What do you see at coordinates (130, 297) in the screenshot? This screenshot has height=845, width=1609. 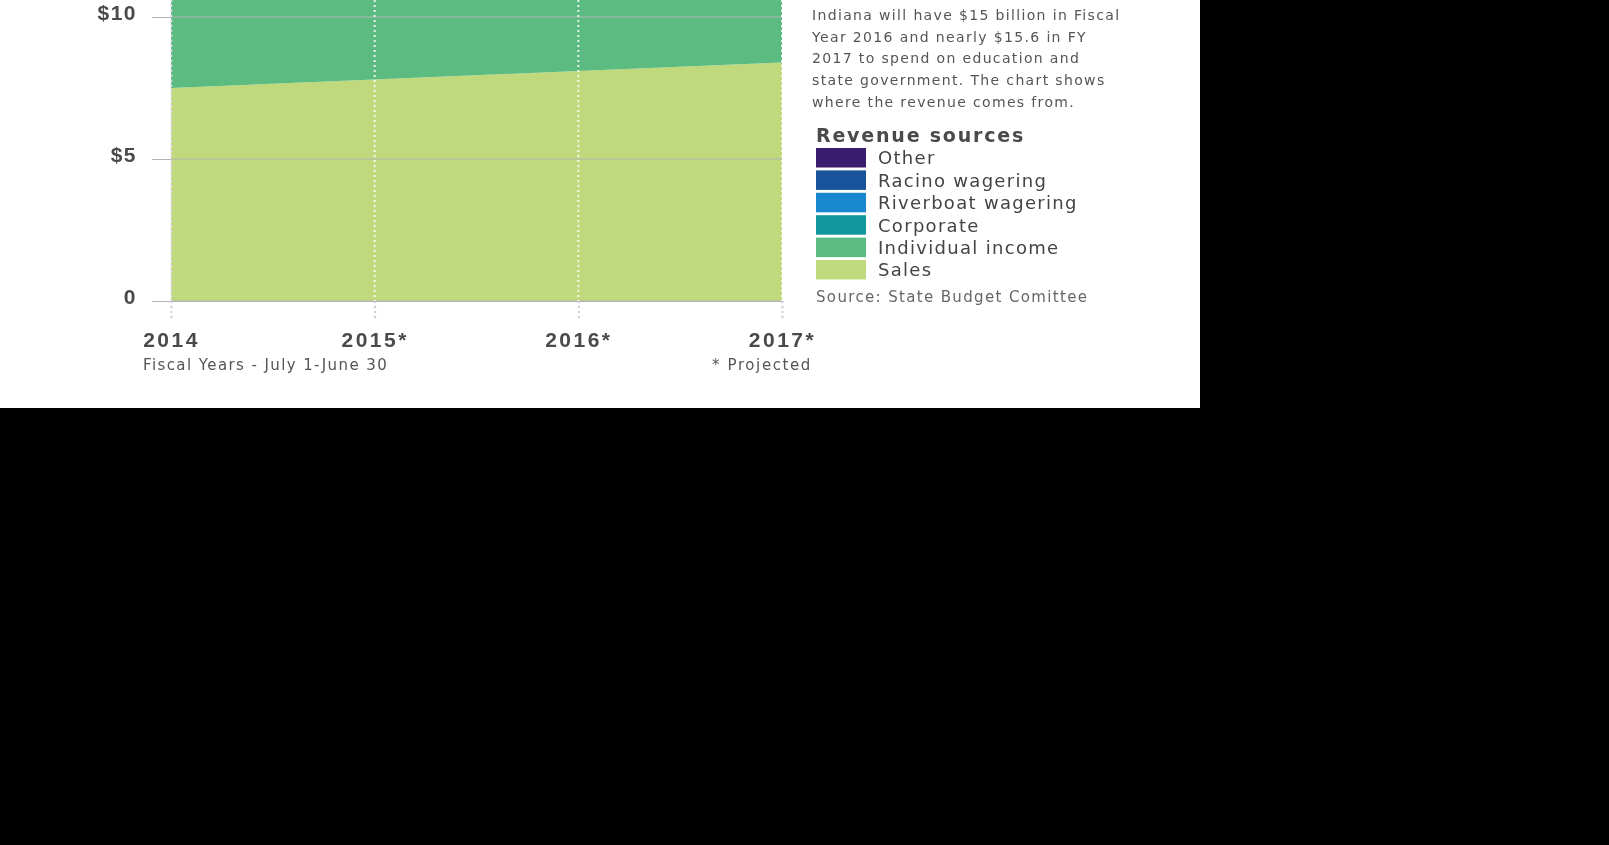 I see `y-tick-label: 0` at bounding box center [130, 297].